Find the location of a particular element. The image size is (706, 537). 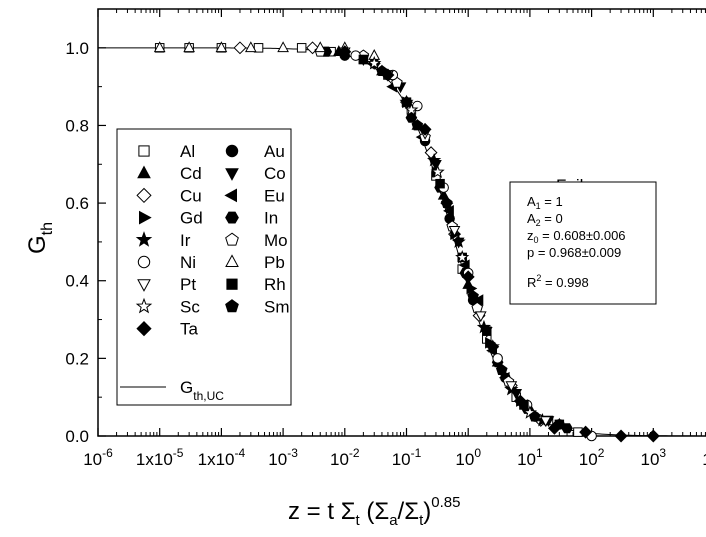

legend-marker-cd is located at coordinates (144, 172).